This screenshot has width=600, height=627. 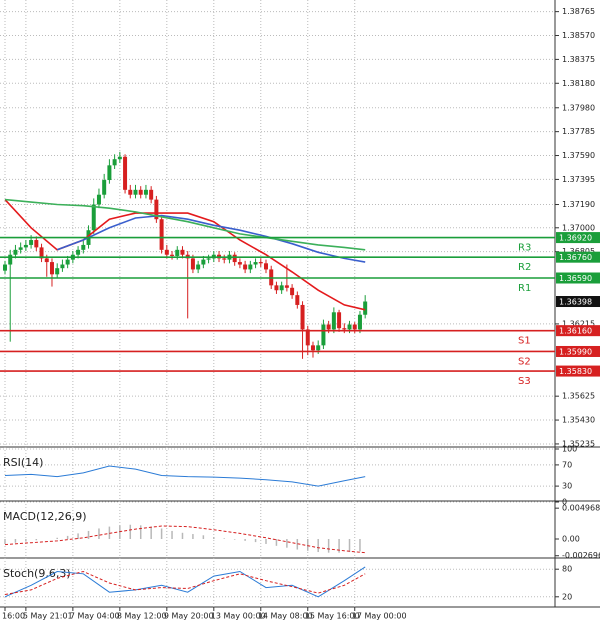 What do you see at coordinates (524, 248) in the screenshot?
I see `level-name: R3` at bounding box center [524, 248].